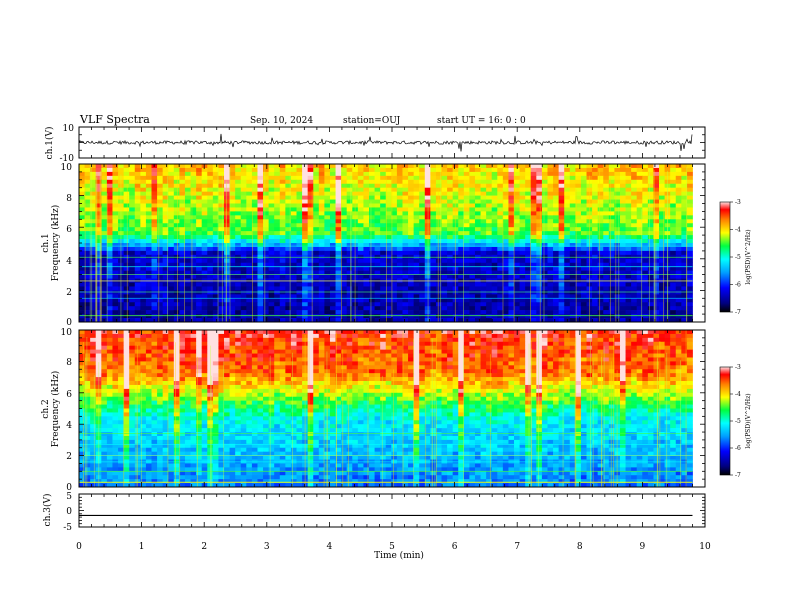 This screenshot has width=792, height=612. I want to click on ch2-freq-tick-2: 2, so click(69, 457).